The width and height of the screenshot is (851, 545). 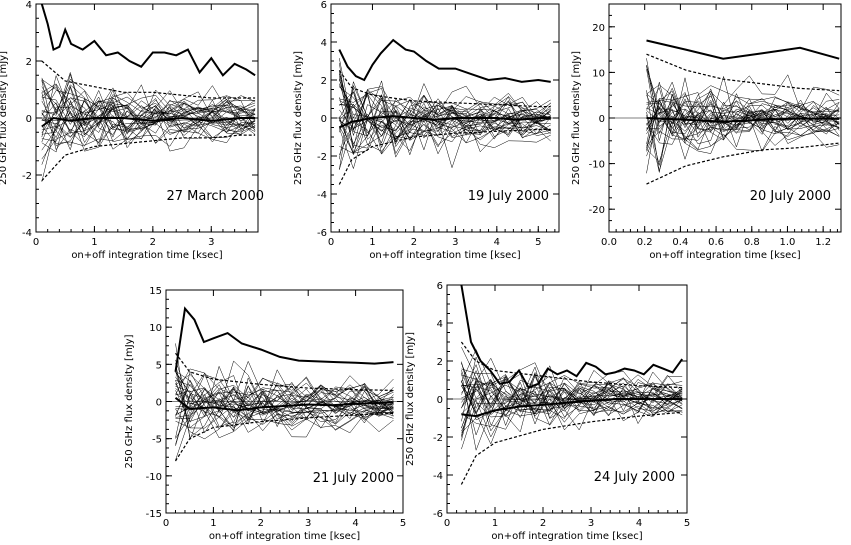 What do you see at coordinates (284, 339) in the screenshot?
I see `signal-series-line` at bounding box center [284, 339].